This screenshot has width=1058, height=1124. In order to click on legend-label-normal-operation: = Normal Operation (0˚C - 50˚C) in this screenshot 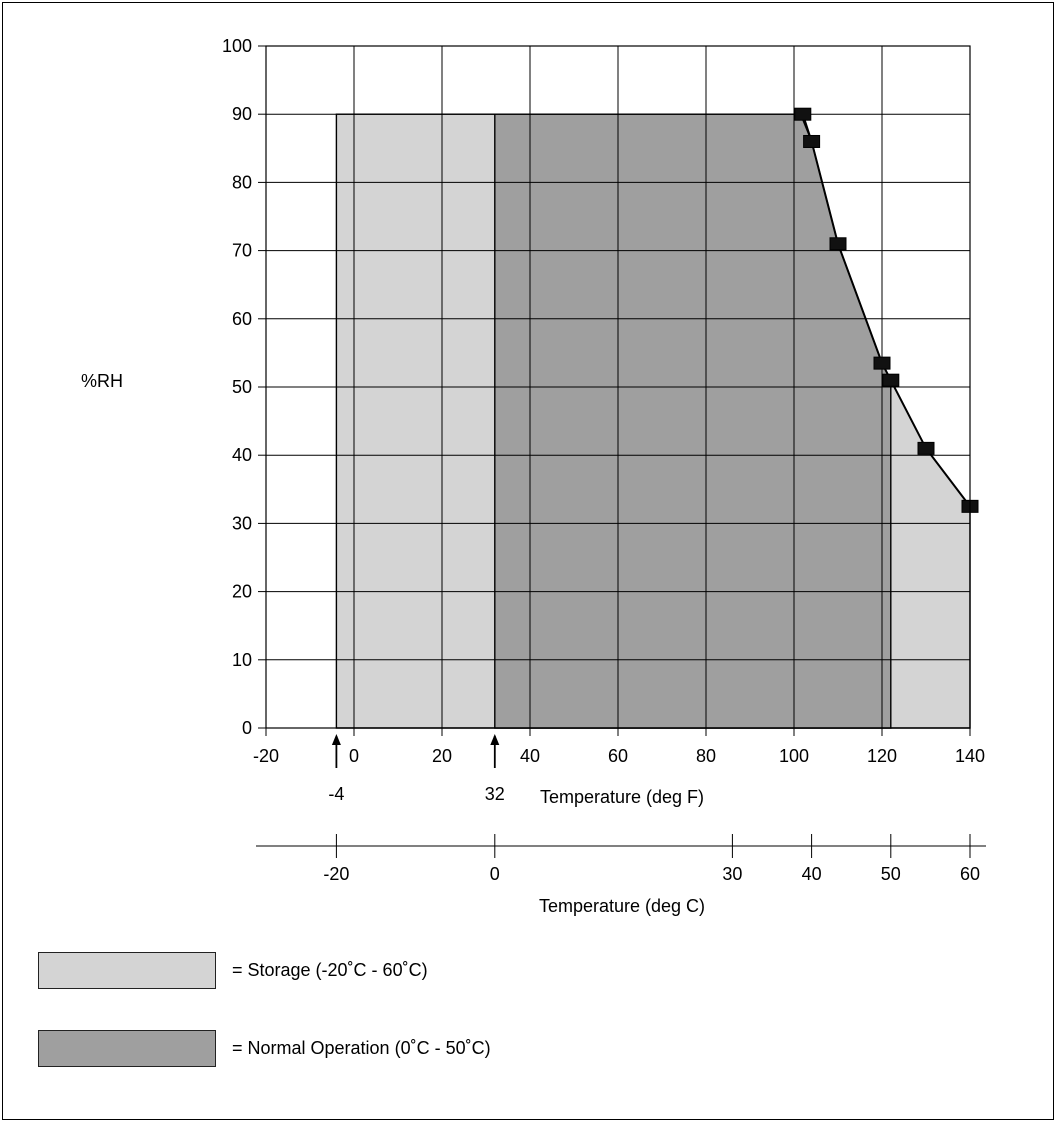, I will do `click(361, 1048)`.